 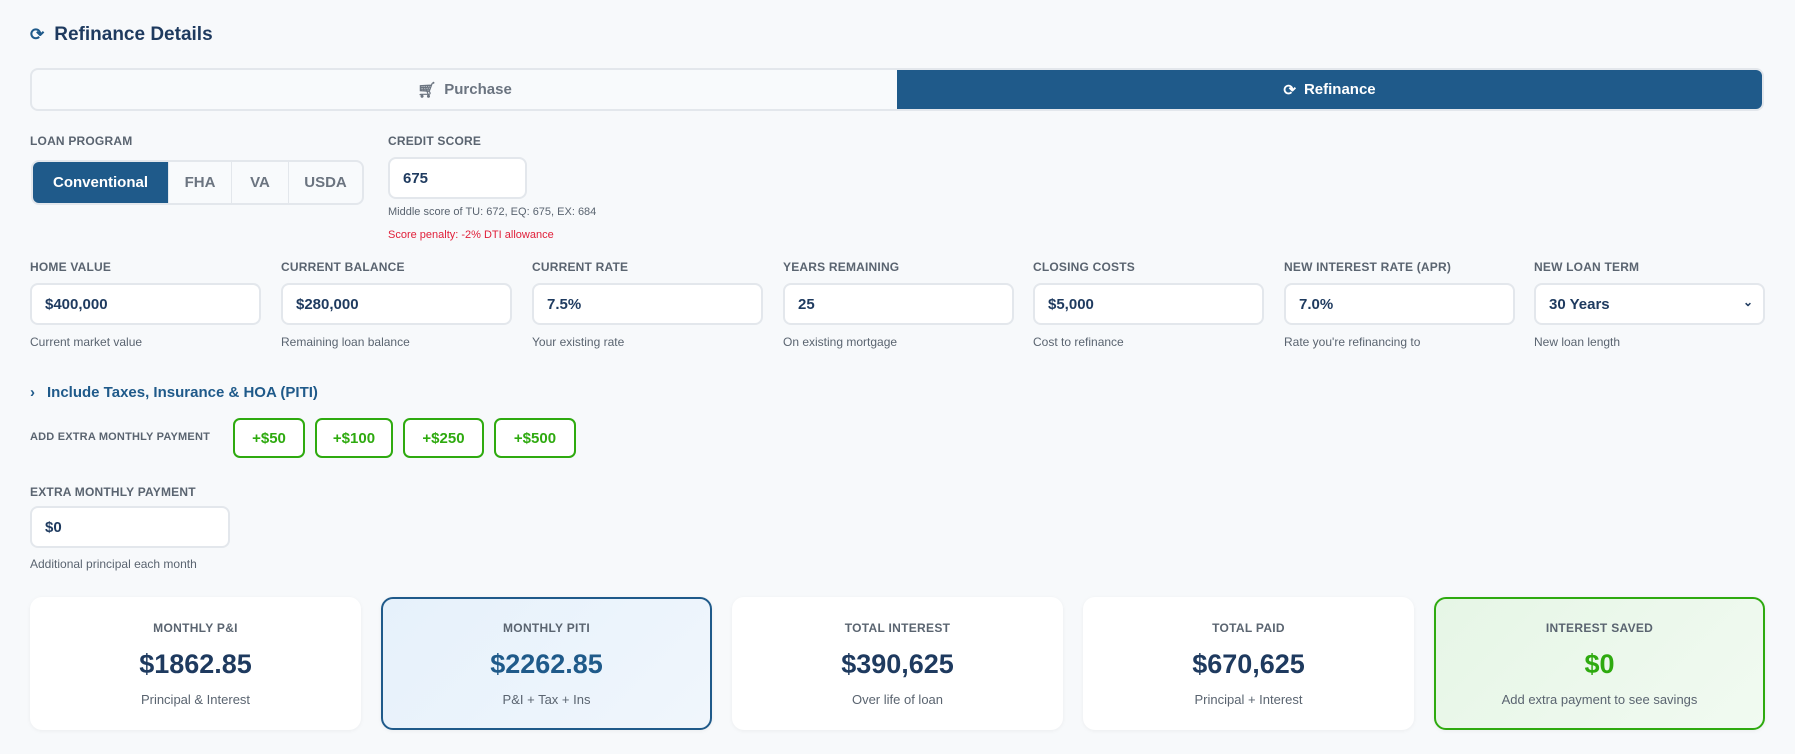 I want to click on cart-icon: 🛒︎, so click(x=427, y=90).